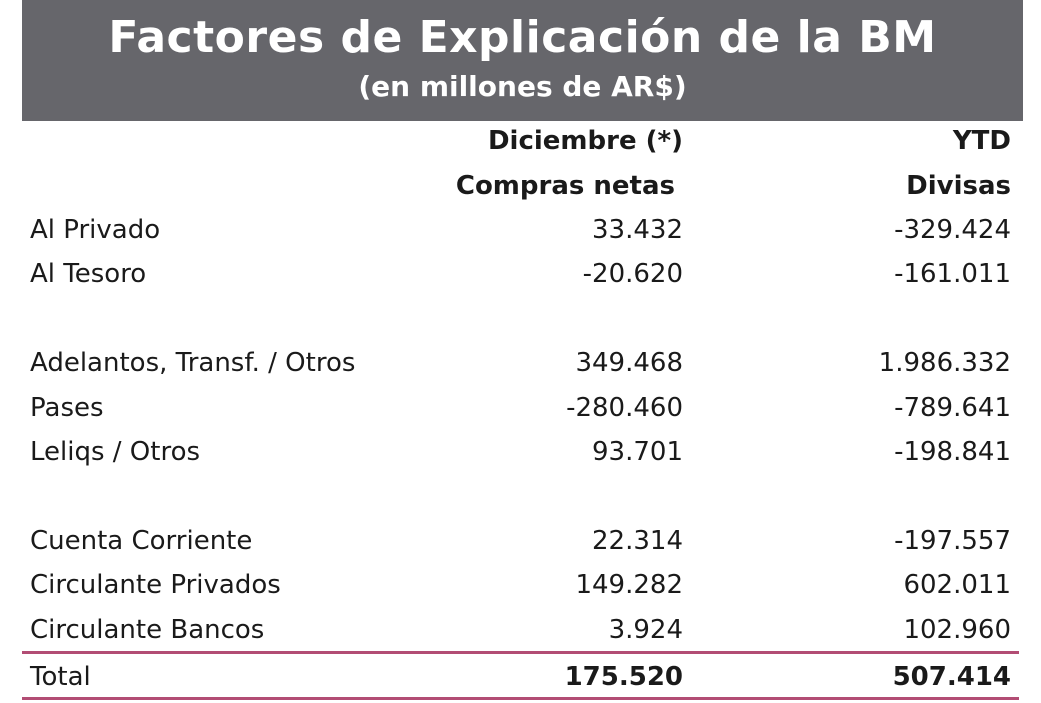  What do you see at coordinates (95, 230) in the screenshot?
I see `row-label: Al Privado` at bounding box center [95, 230].